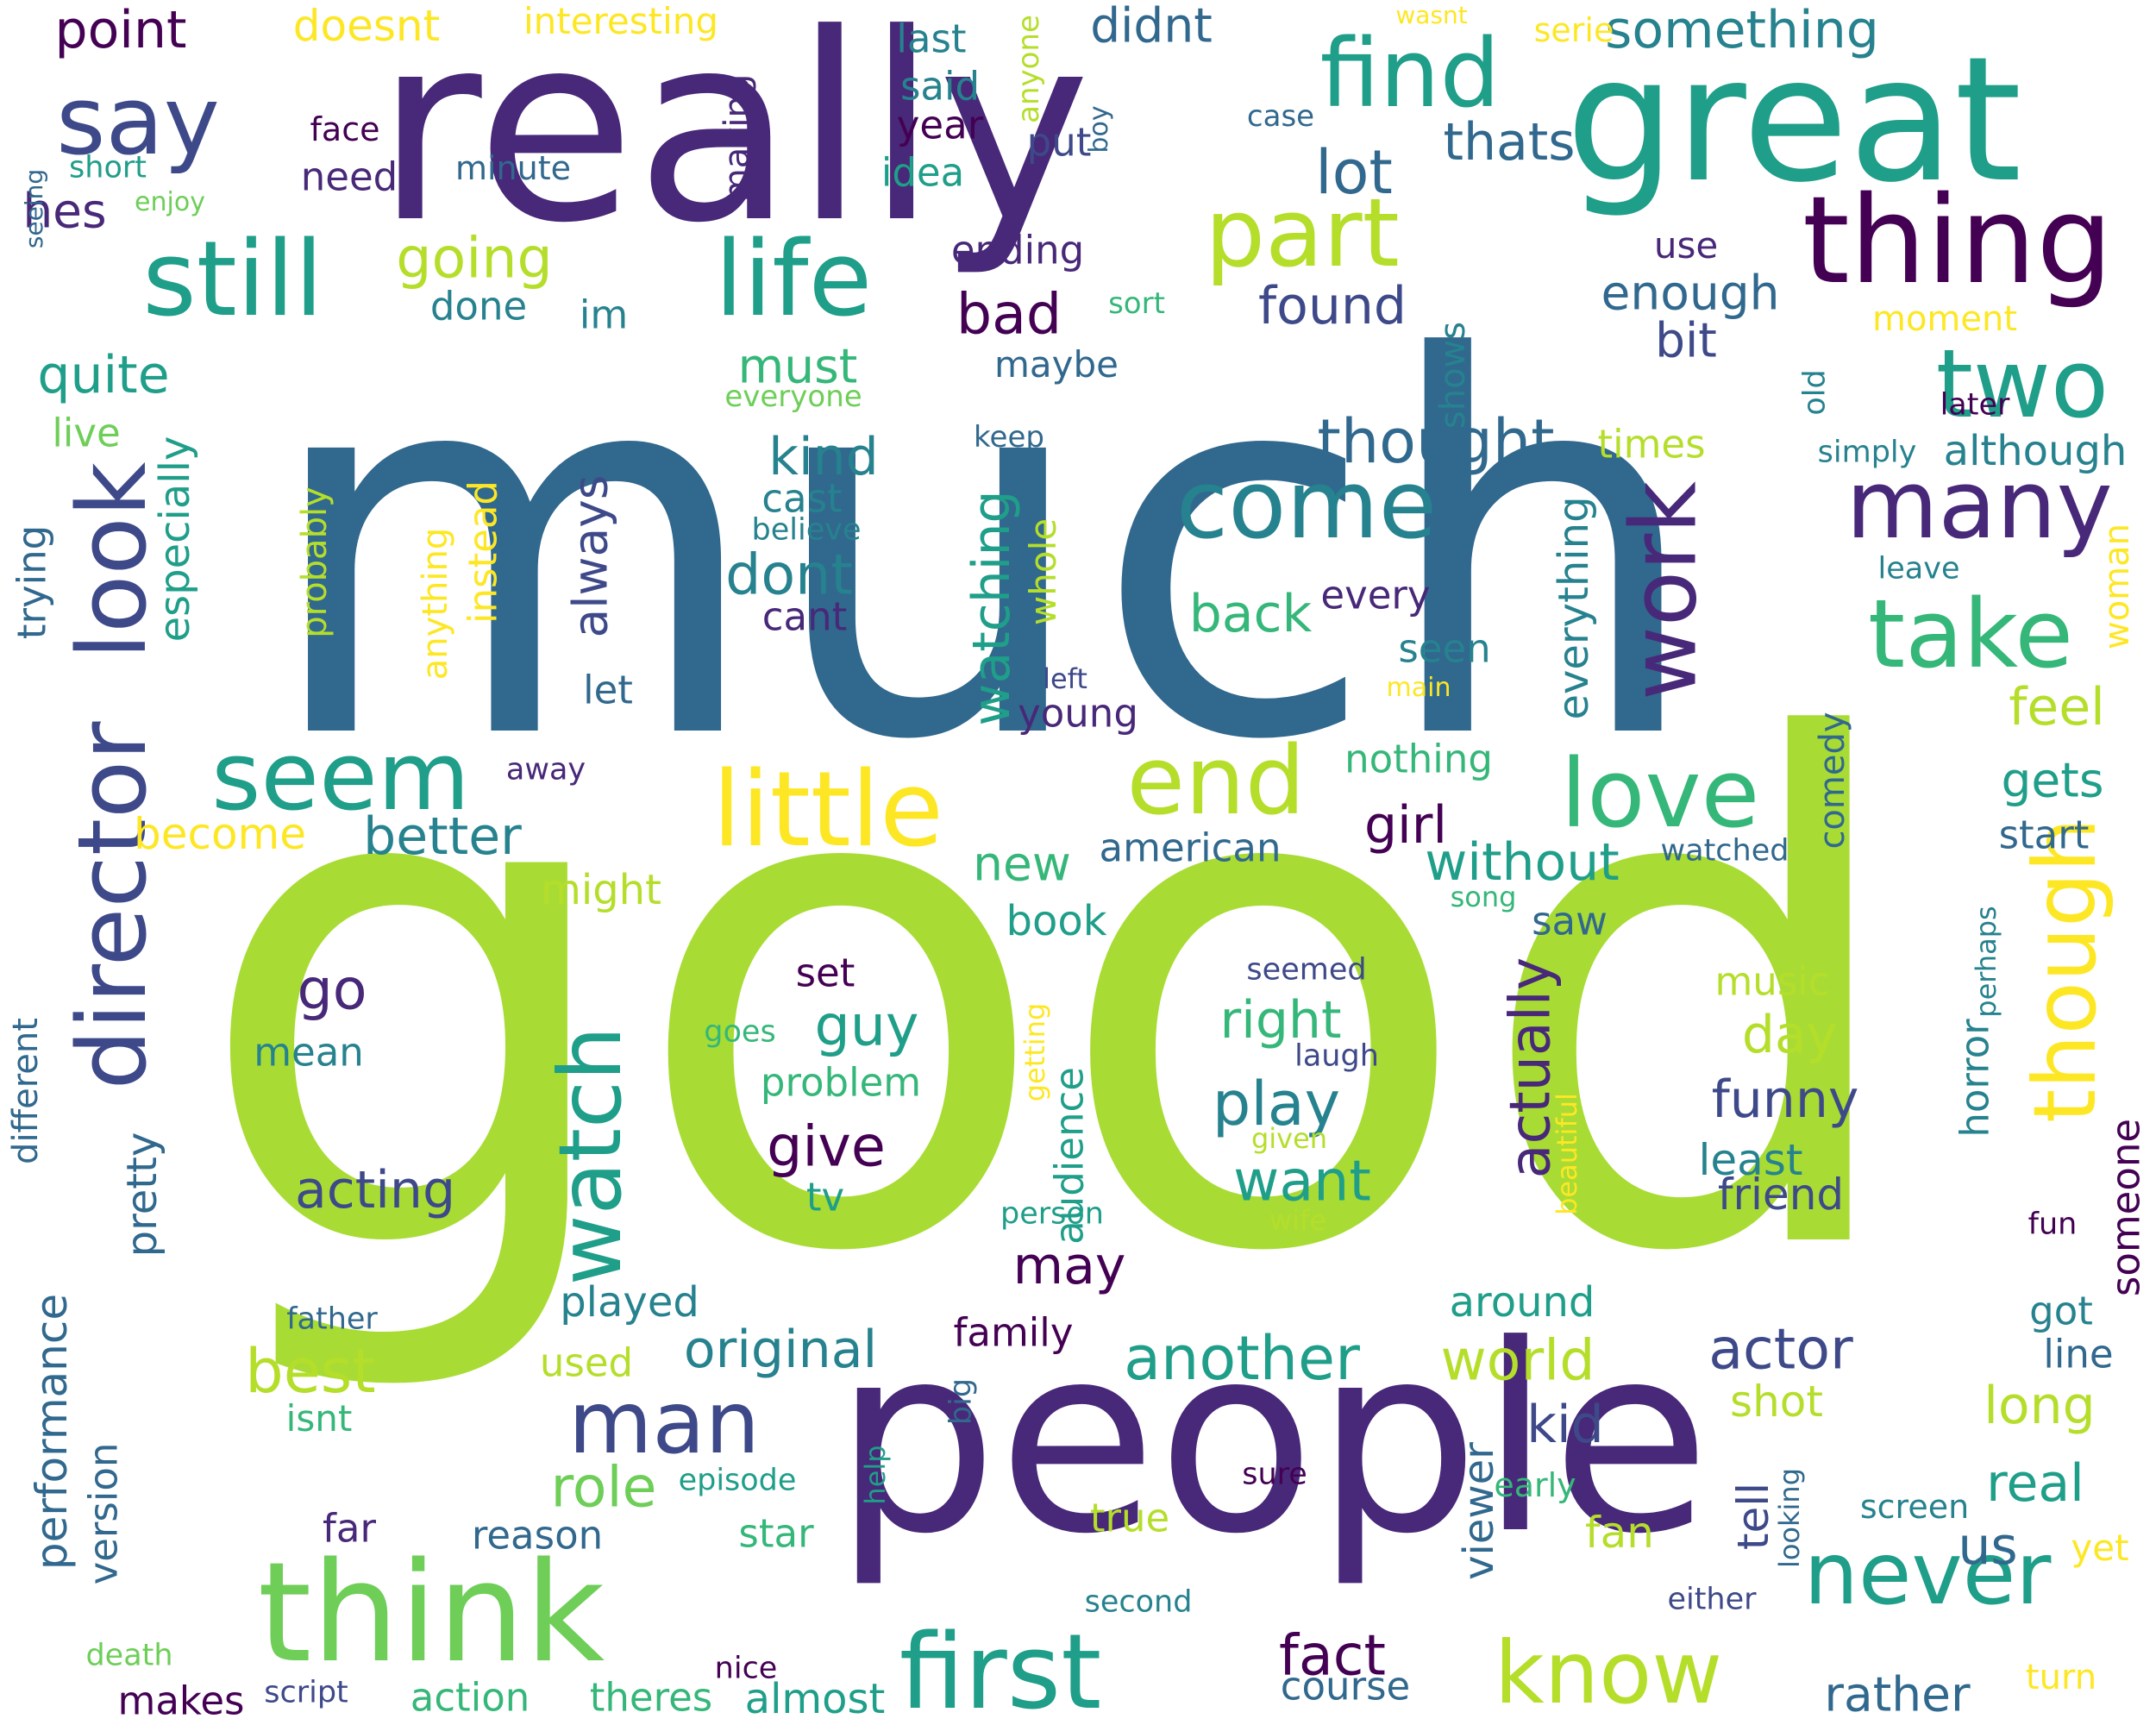  Describe the element at coordinates (1535, 1485) in the screenshot. I see `word-early: early` at that location.